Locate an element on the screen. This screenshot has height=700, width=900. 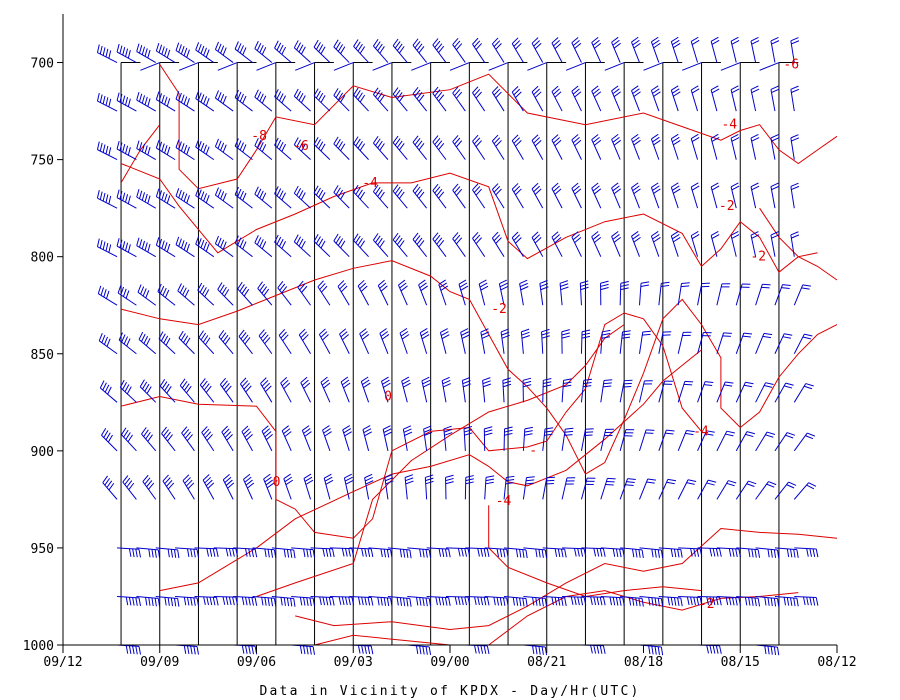
x-axis-label: Data in Vicinity of KPDX - Day/Hr(UTC) is located at coordinates (449, 691).